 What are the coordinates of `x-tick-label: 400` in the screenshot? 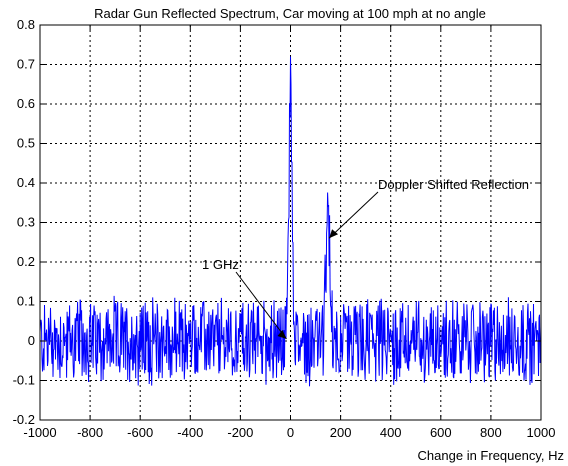 It's located at (391, 432).